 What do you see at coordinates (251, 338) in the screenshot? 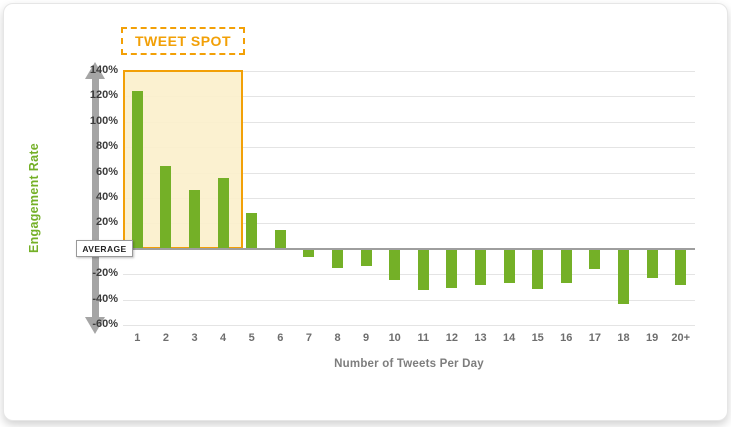
I see `x-tick-label: 5` at bounding box center [251, 338].